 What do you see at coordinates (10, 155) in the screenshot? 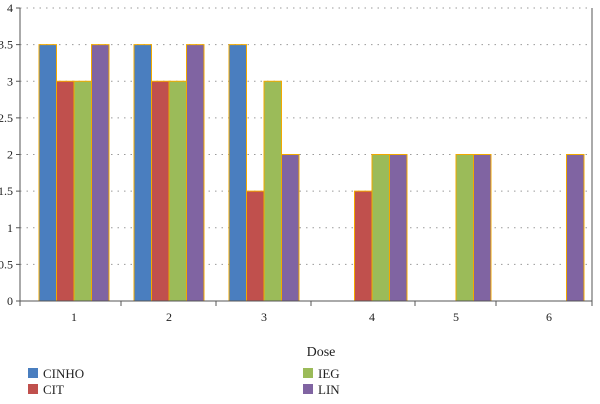
I see `y-tick-label: 2` at bounding box center [10, 155].